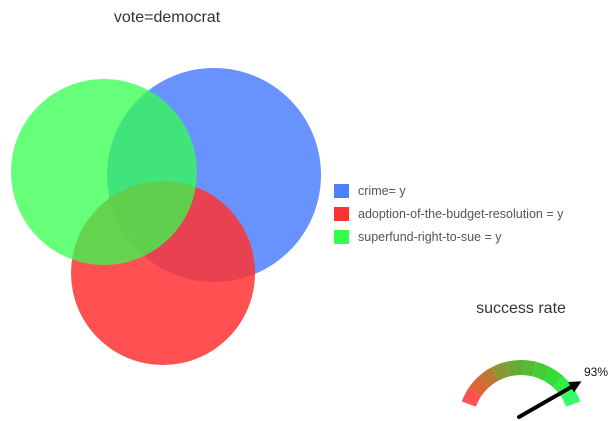  I want to click on gauge-value-label: 93%, so click(596, 372).